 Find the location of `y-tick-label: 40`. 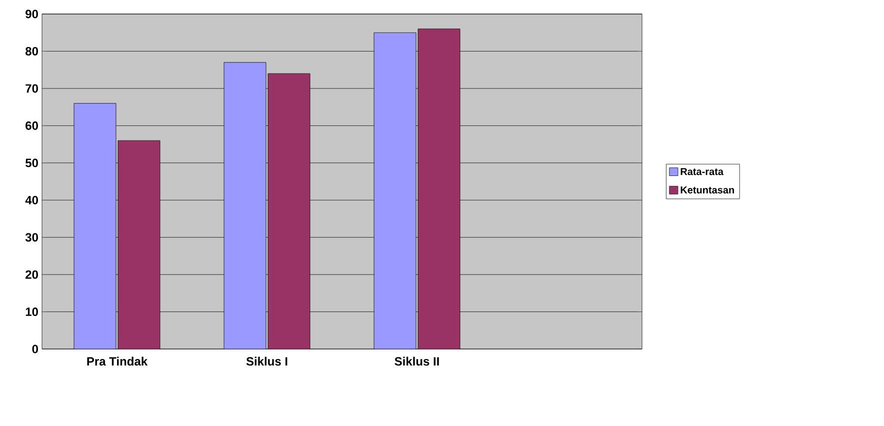

y-tick-label: 40 is located at coordinates (31, 200).